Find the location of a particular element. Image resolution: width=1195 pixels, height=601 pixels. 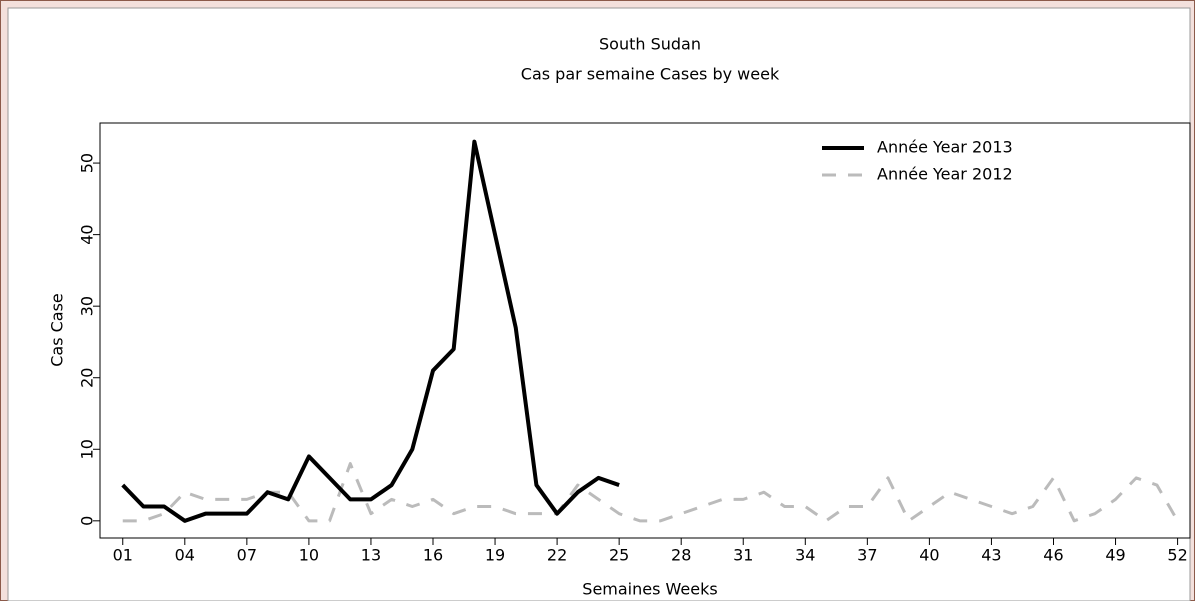

x-tick-label: 04 is located at coordinates (185, 555).